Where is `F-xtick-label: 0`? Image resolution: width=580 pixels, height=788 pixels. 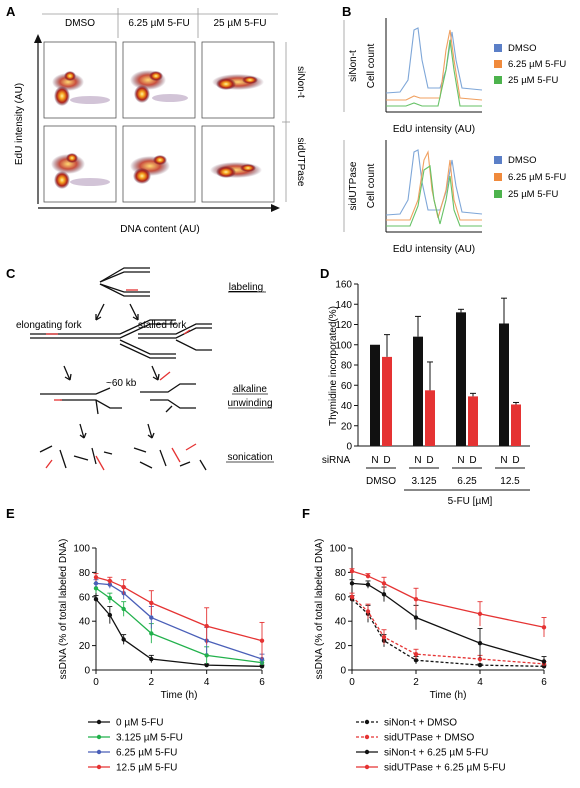 F-xtick-label: 0 is located at coordinates (352, 682).